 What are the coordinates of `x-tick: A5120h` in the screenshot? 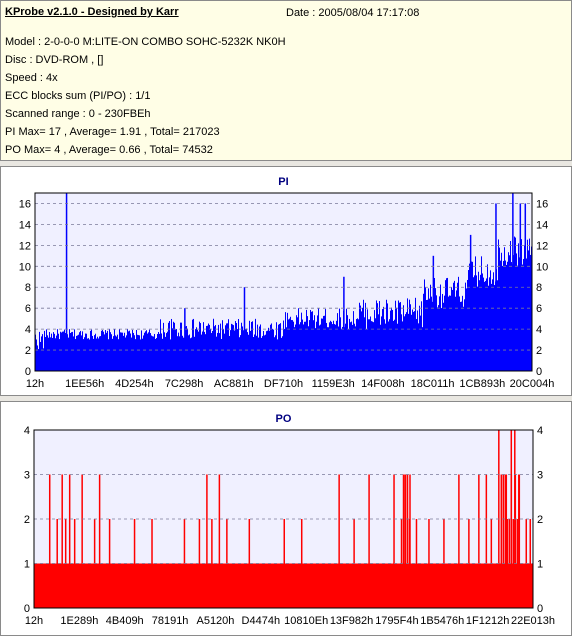 It's located at (215, 621).